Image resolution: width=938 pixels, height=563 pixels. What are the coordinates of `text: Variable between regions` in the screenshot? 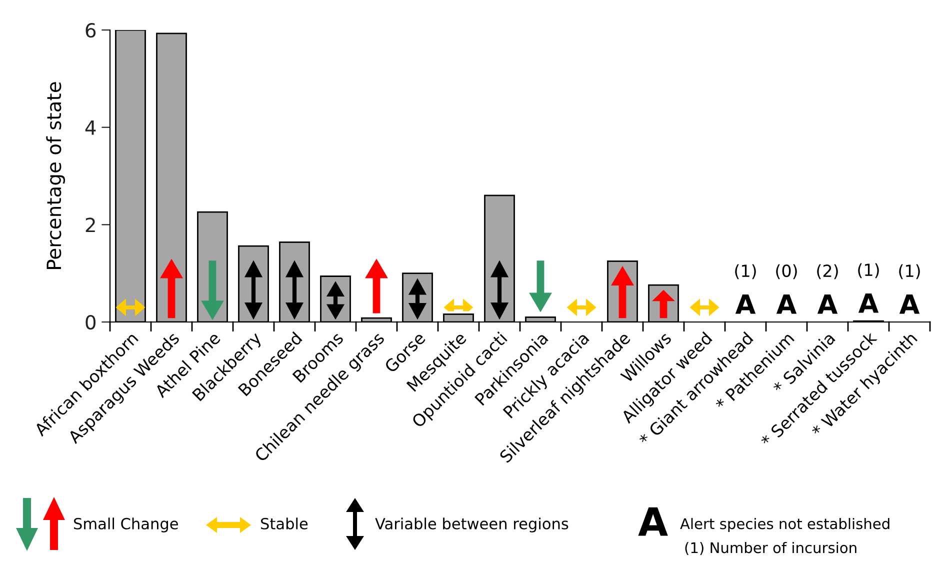 It's located at (471, 525).